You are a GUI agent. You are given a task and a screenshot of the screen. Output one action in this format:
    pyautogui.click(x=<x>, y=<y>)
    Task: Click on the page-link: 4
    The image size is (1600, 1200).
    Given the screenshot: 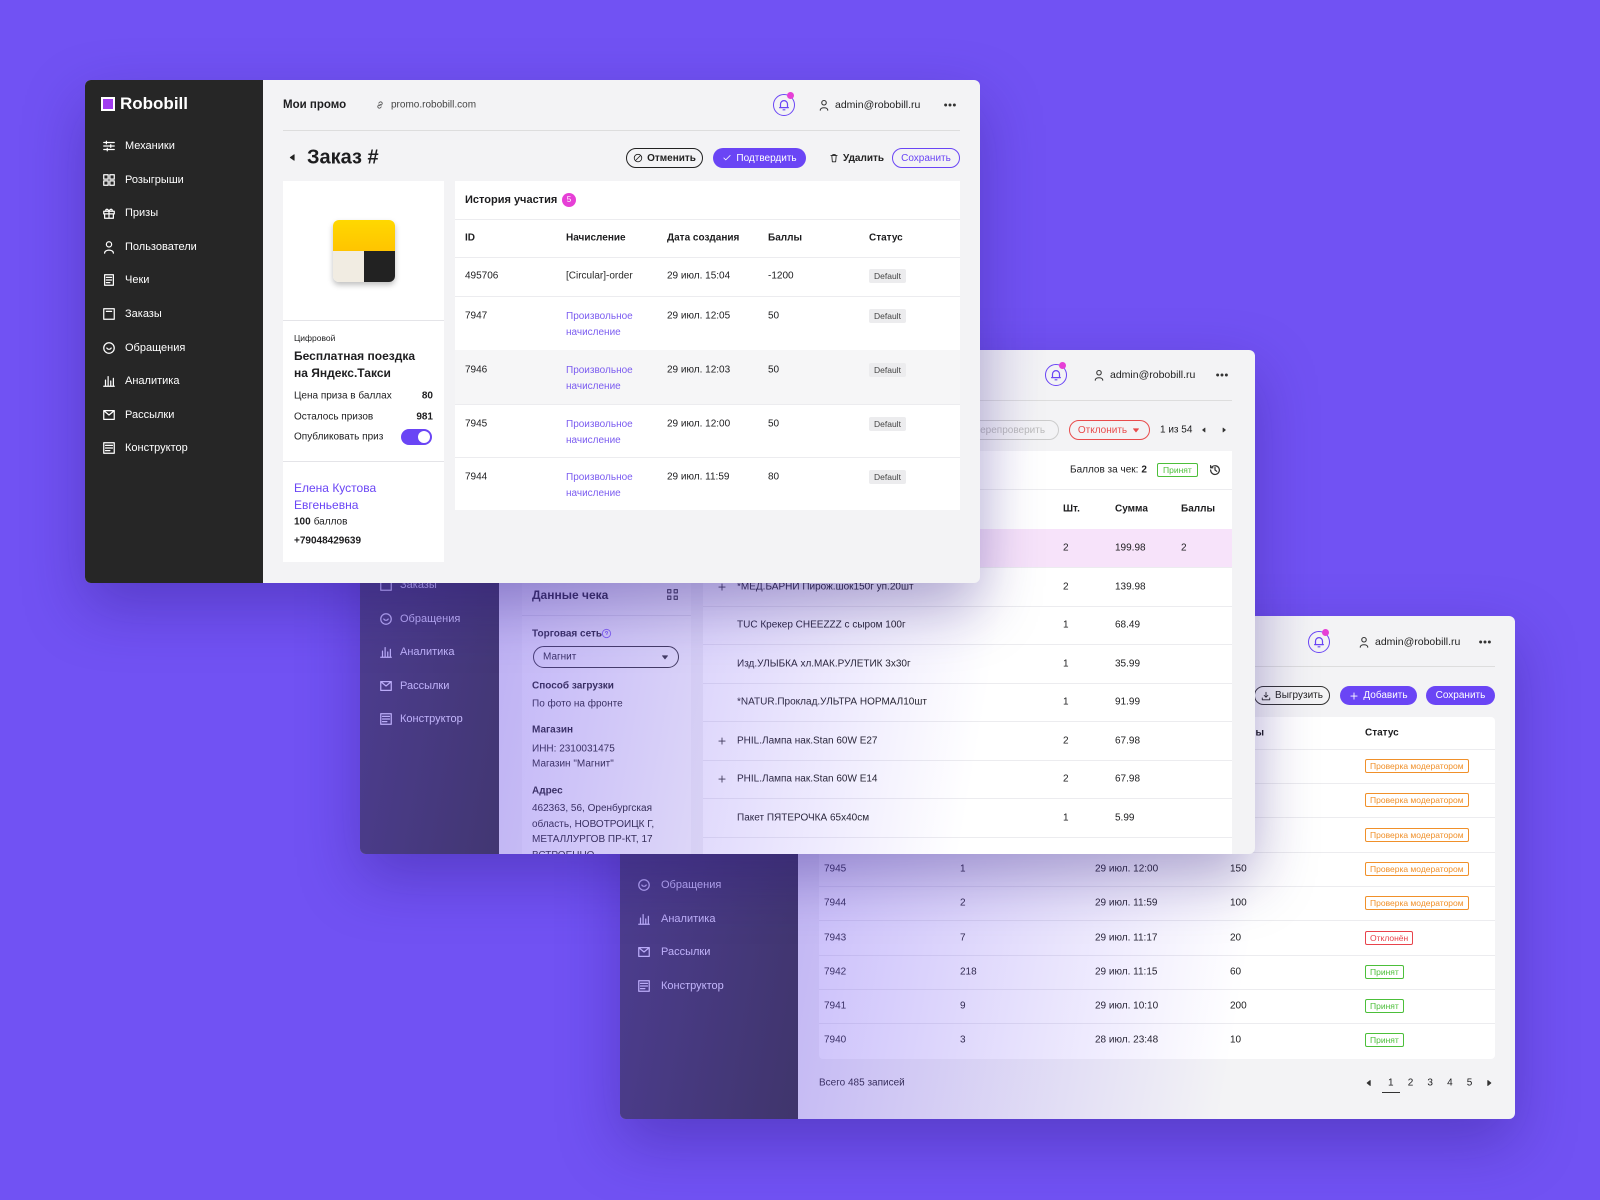 What is the action you would take?
    pyautogui.click(x=1450, y=1083)
    